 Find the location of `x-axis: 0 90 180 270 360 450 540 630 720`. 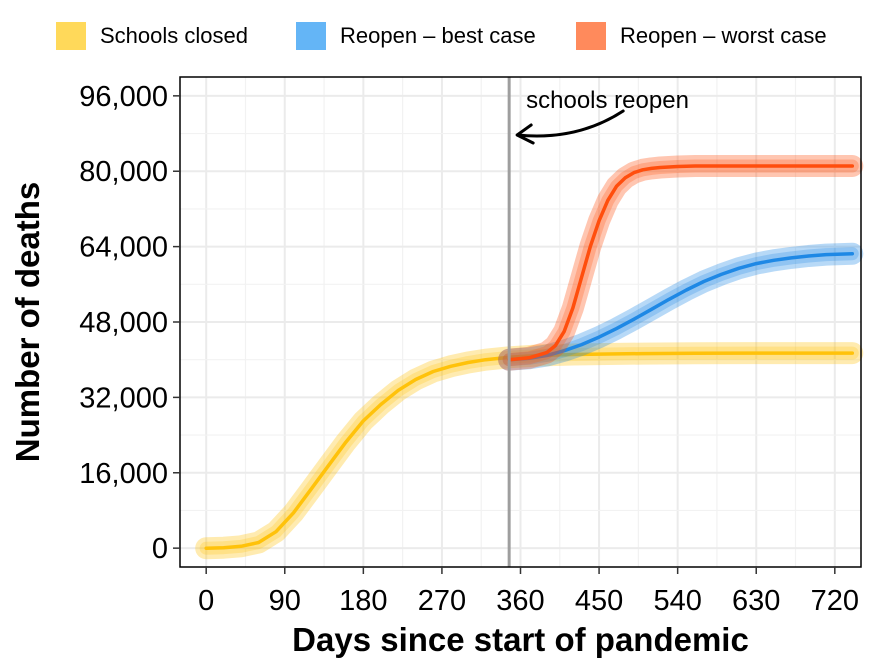

x-axis: 0 90 180 270 360 450 540 630 720 is located at coordinates (528, 592).